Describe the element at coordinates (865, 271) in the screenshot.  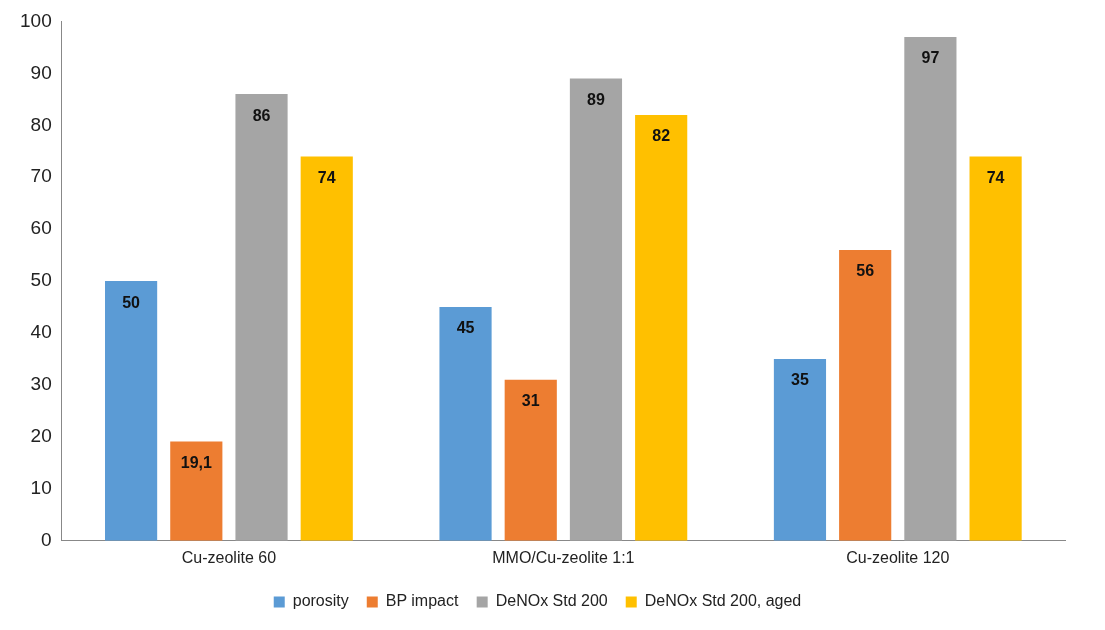
I see `data-label: 56` at that location.